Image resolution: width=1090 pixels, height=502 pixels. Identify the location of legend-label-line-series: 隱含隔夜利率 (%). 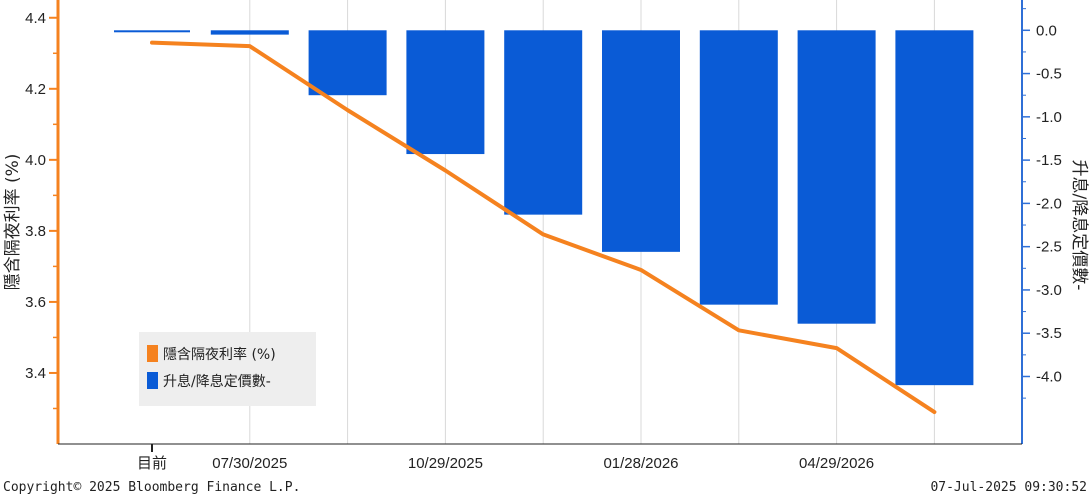
(219, 354).